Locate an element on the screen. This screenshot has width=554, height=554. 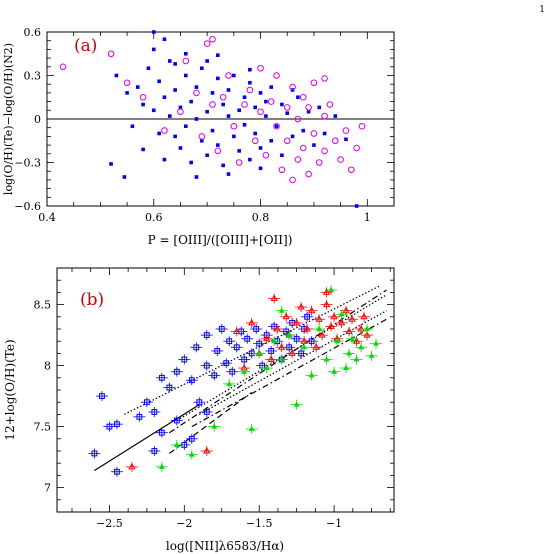
y-tick-label: 8 is located at coordinates (47, 366).